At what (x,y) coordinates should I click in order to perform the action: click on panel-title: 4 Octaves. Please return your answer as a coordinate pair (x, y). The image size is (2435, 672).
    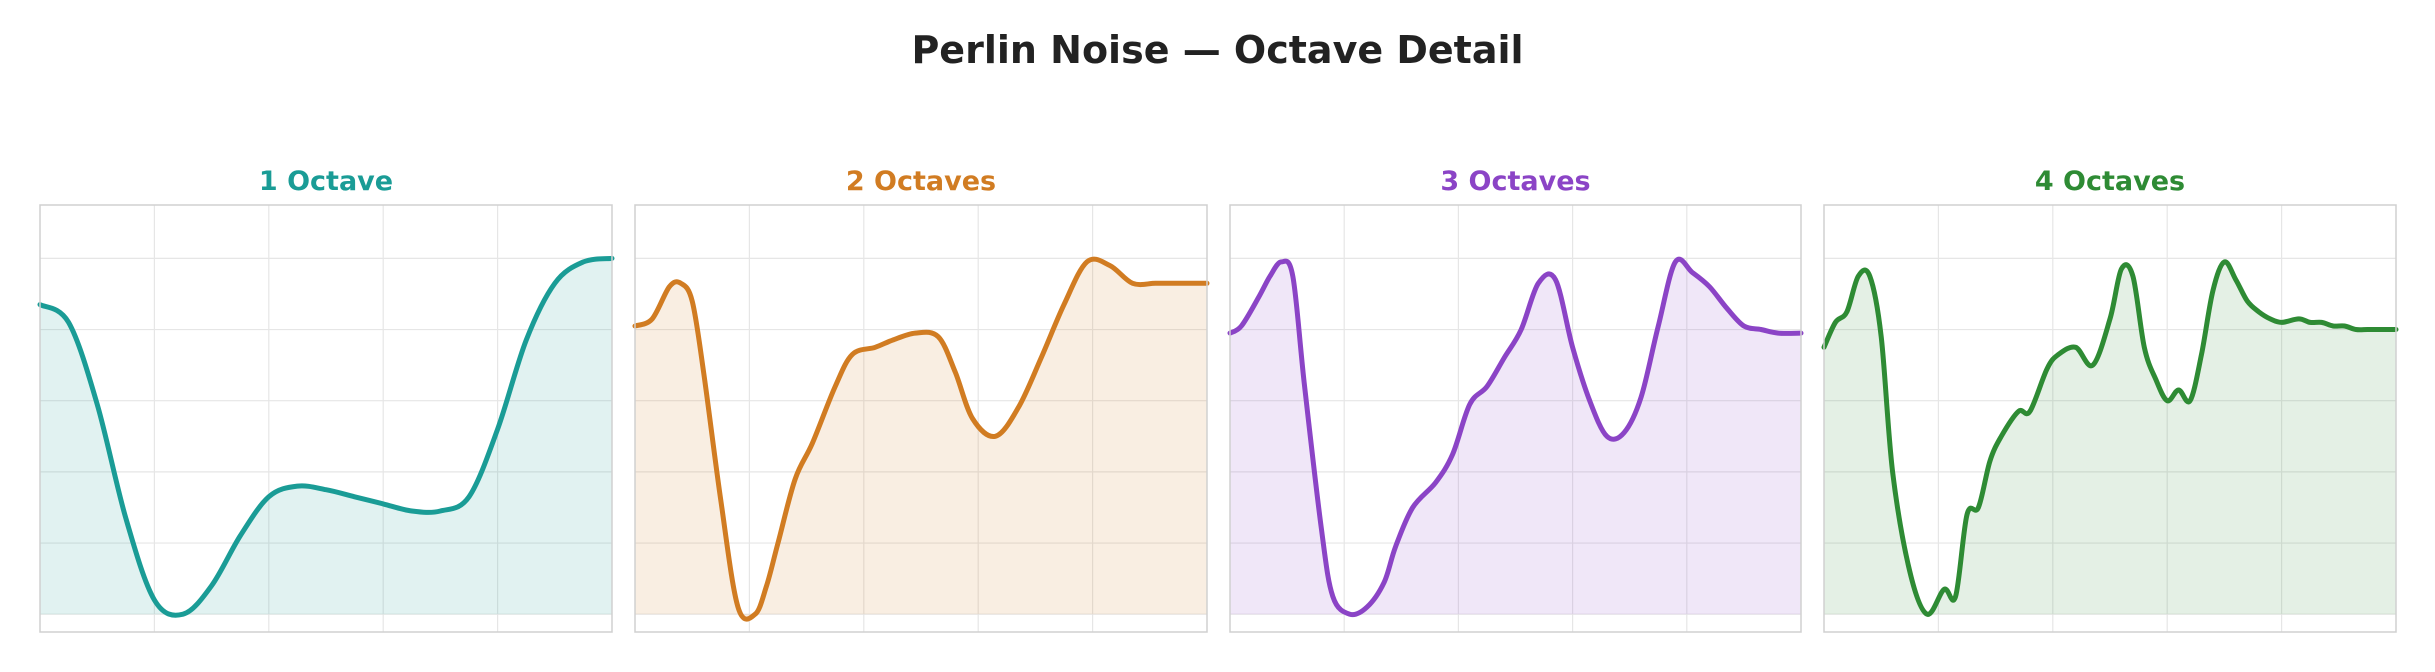
    Looking at the image, I should click on (2110, 181).